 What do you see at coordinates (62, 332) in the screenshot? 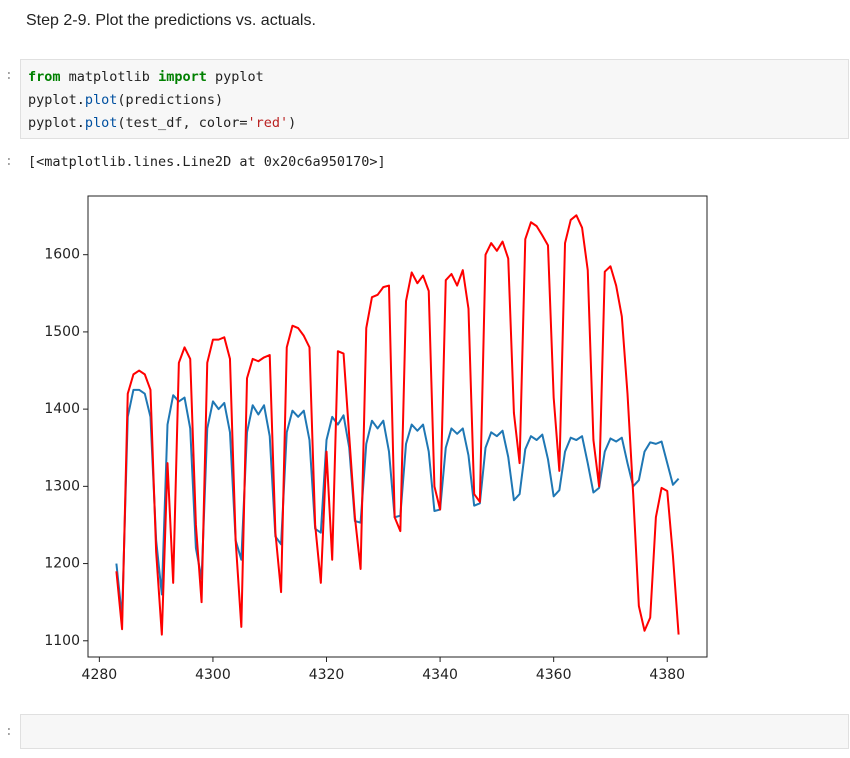
I see `y-tick-label: 1500` at bounding box center [62, 332].